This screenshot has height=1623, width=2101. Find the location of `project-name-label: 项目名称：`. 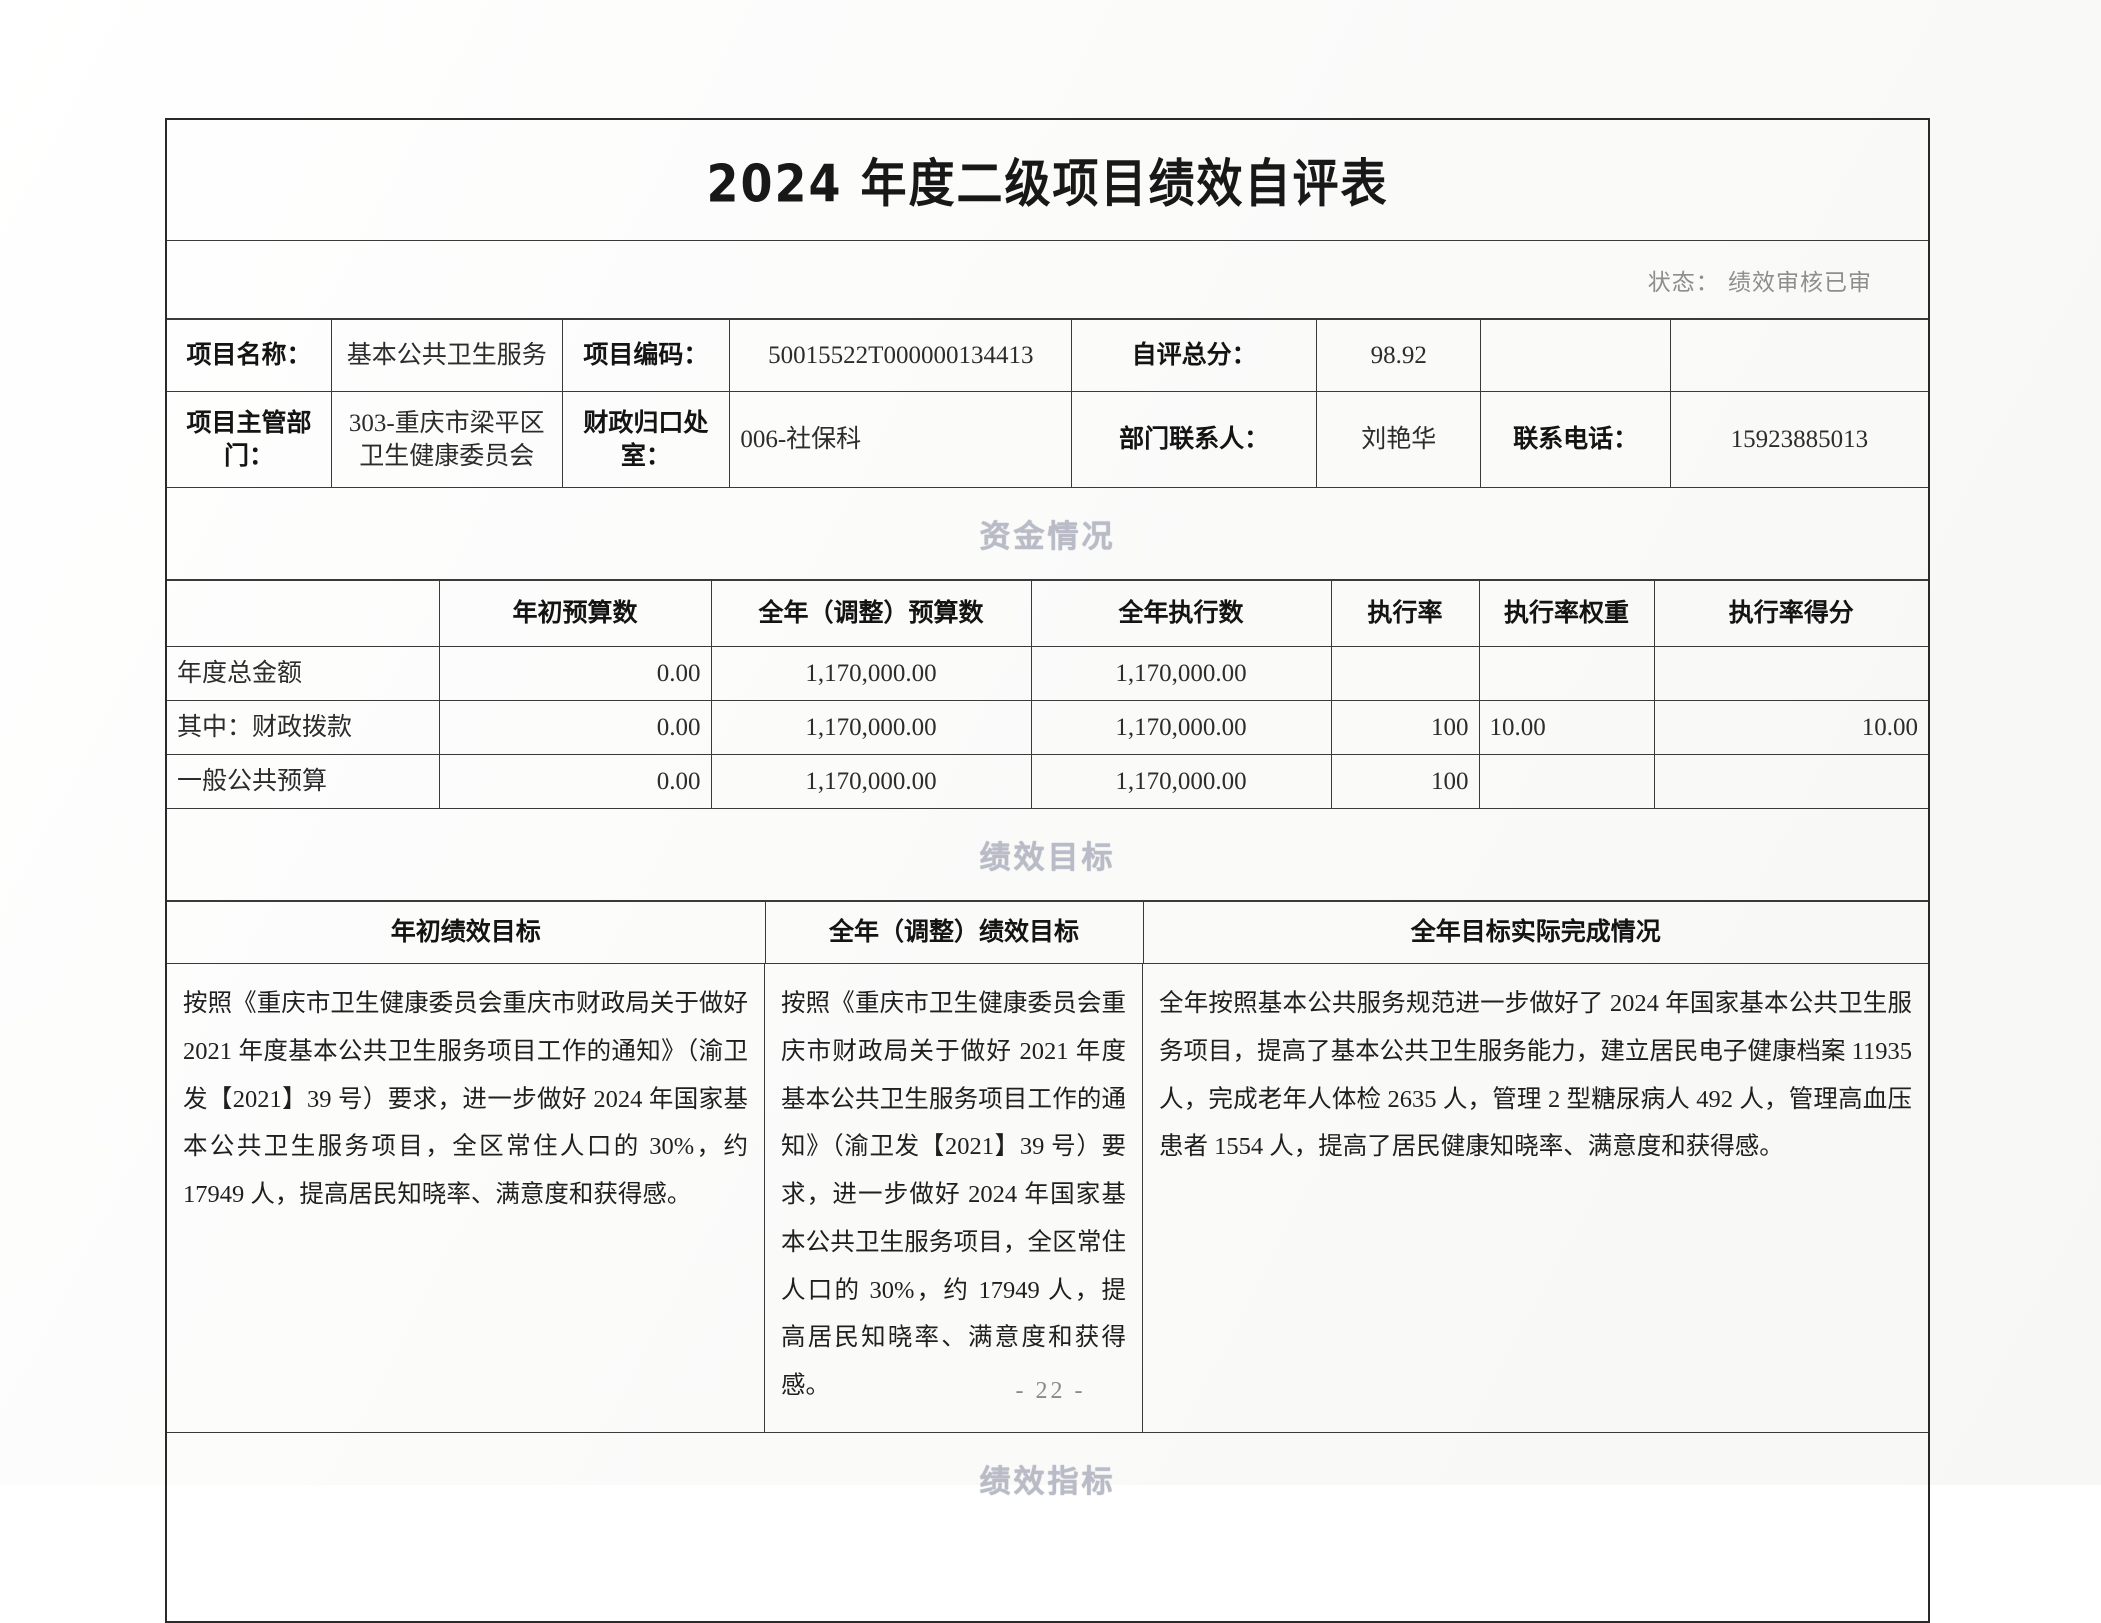

project-name-label: 项目名称： is located at coordinates (250, 355).